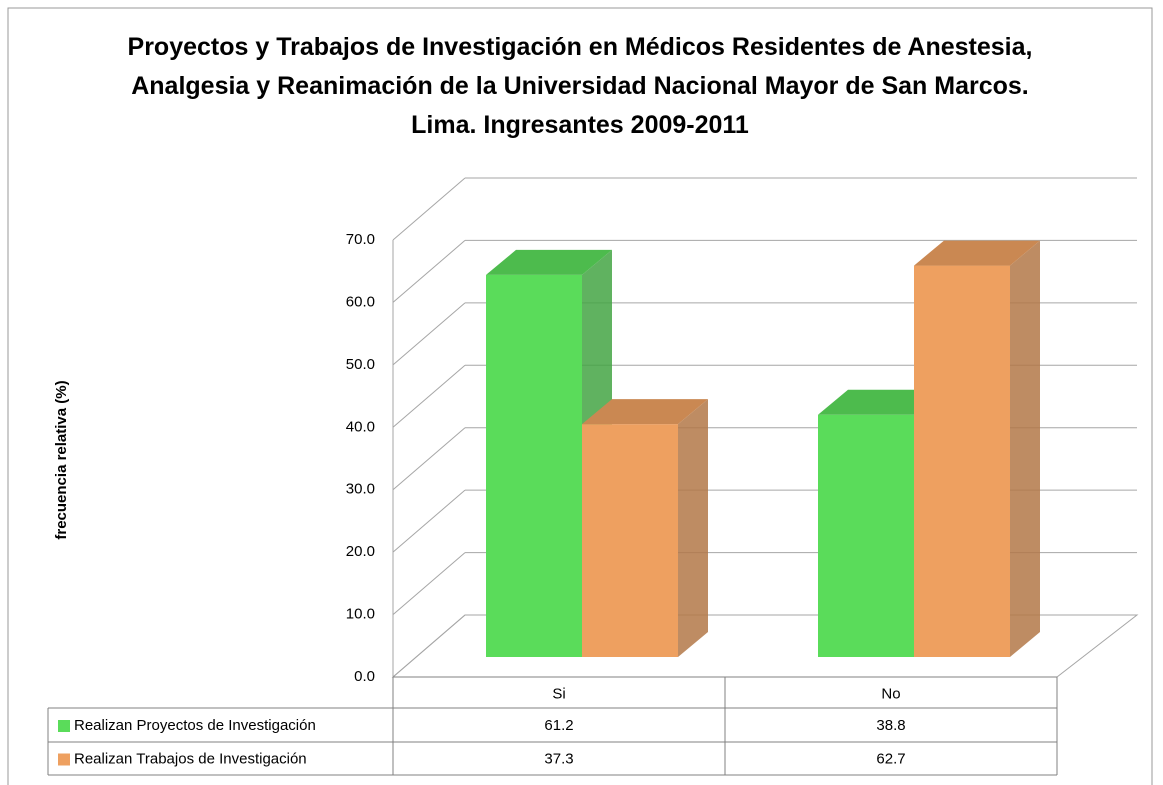 The image size is (1163, 785). I want to click on x-tick-label: No, so click(890, 693).